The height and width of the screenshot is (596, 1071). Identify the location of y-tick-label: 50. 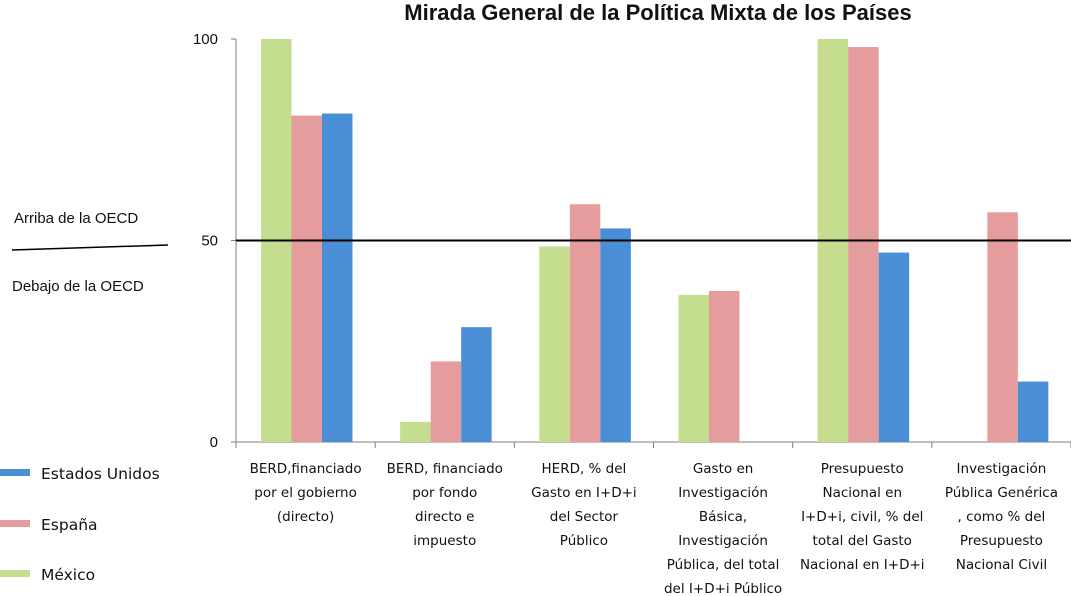
(209, 241).